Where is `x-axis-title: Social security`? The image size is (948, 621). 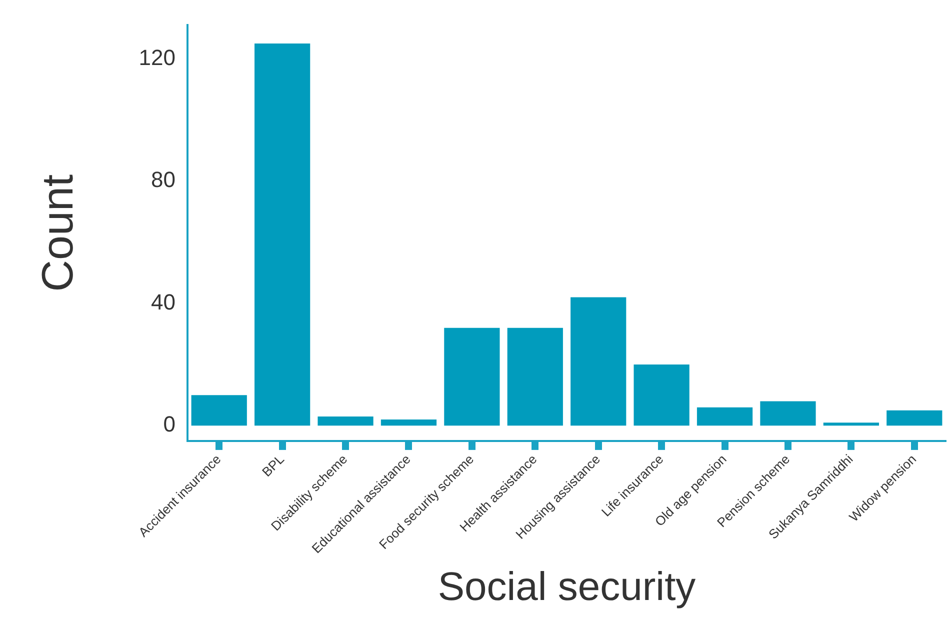
x-axis-title: Social security is located at coordinates (567, 587).